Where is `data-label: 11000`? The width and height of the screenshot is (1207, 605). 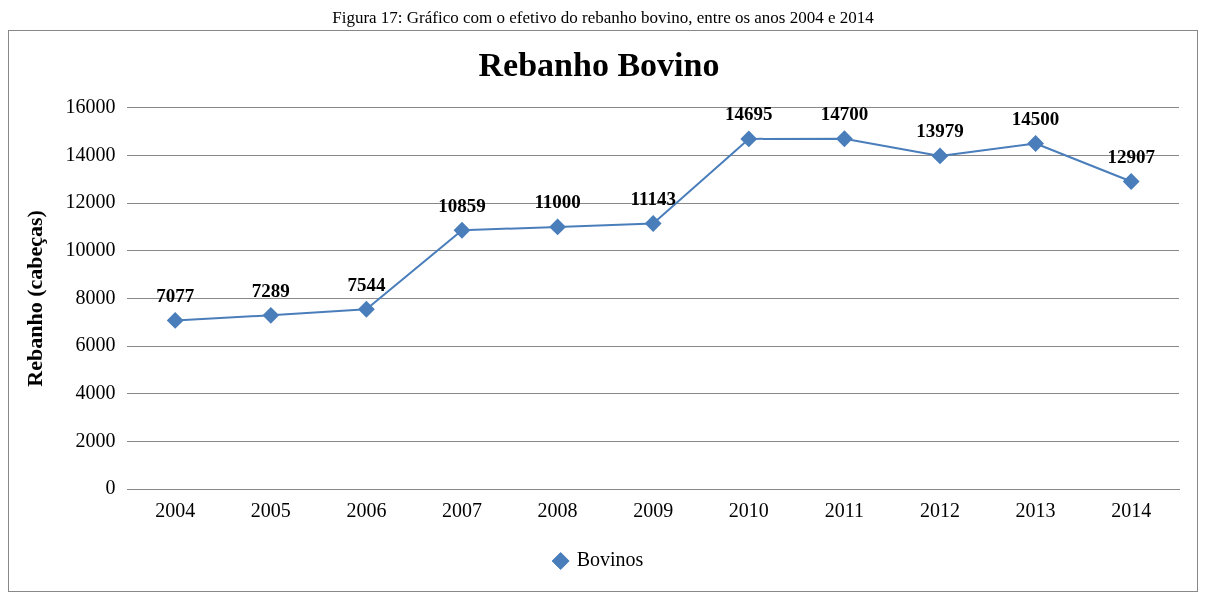
data-label: 11000 is located at coordinates (557, 202).